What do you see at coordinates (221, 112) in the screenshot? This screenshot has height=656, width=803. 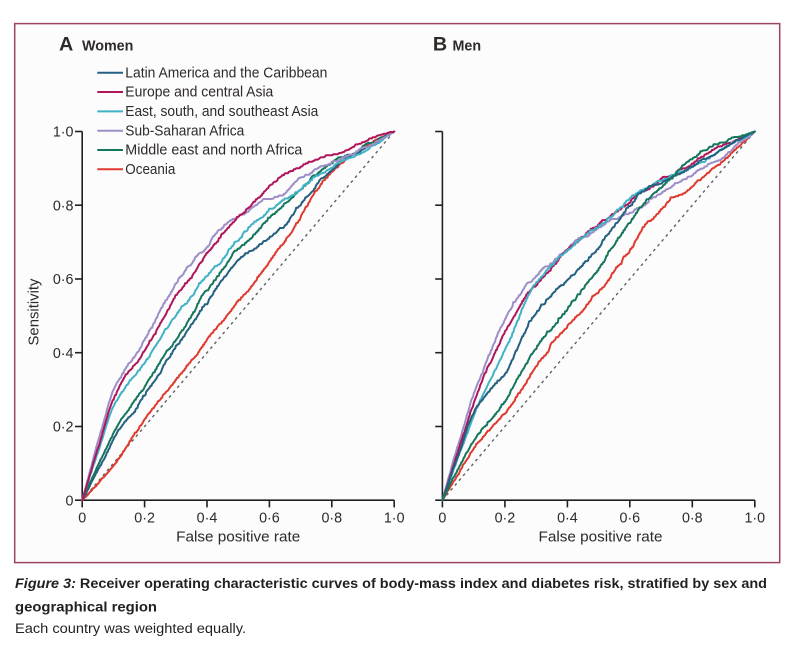 I see `svg-text:East, south, and southeast Asi: East, south, and southeast Asia` at bounding box center [221, 112].